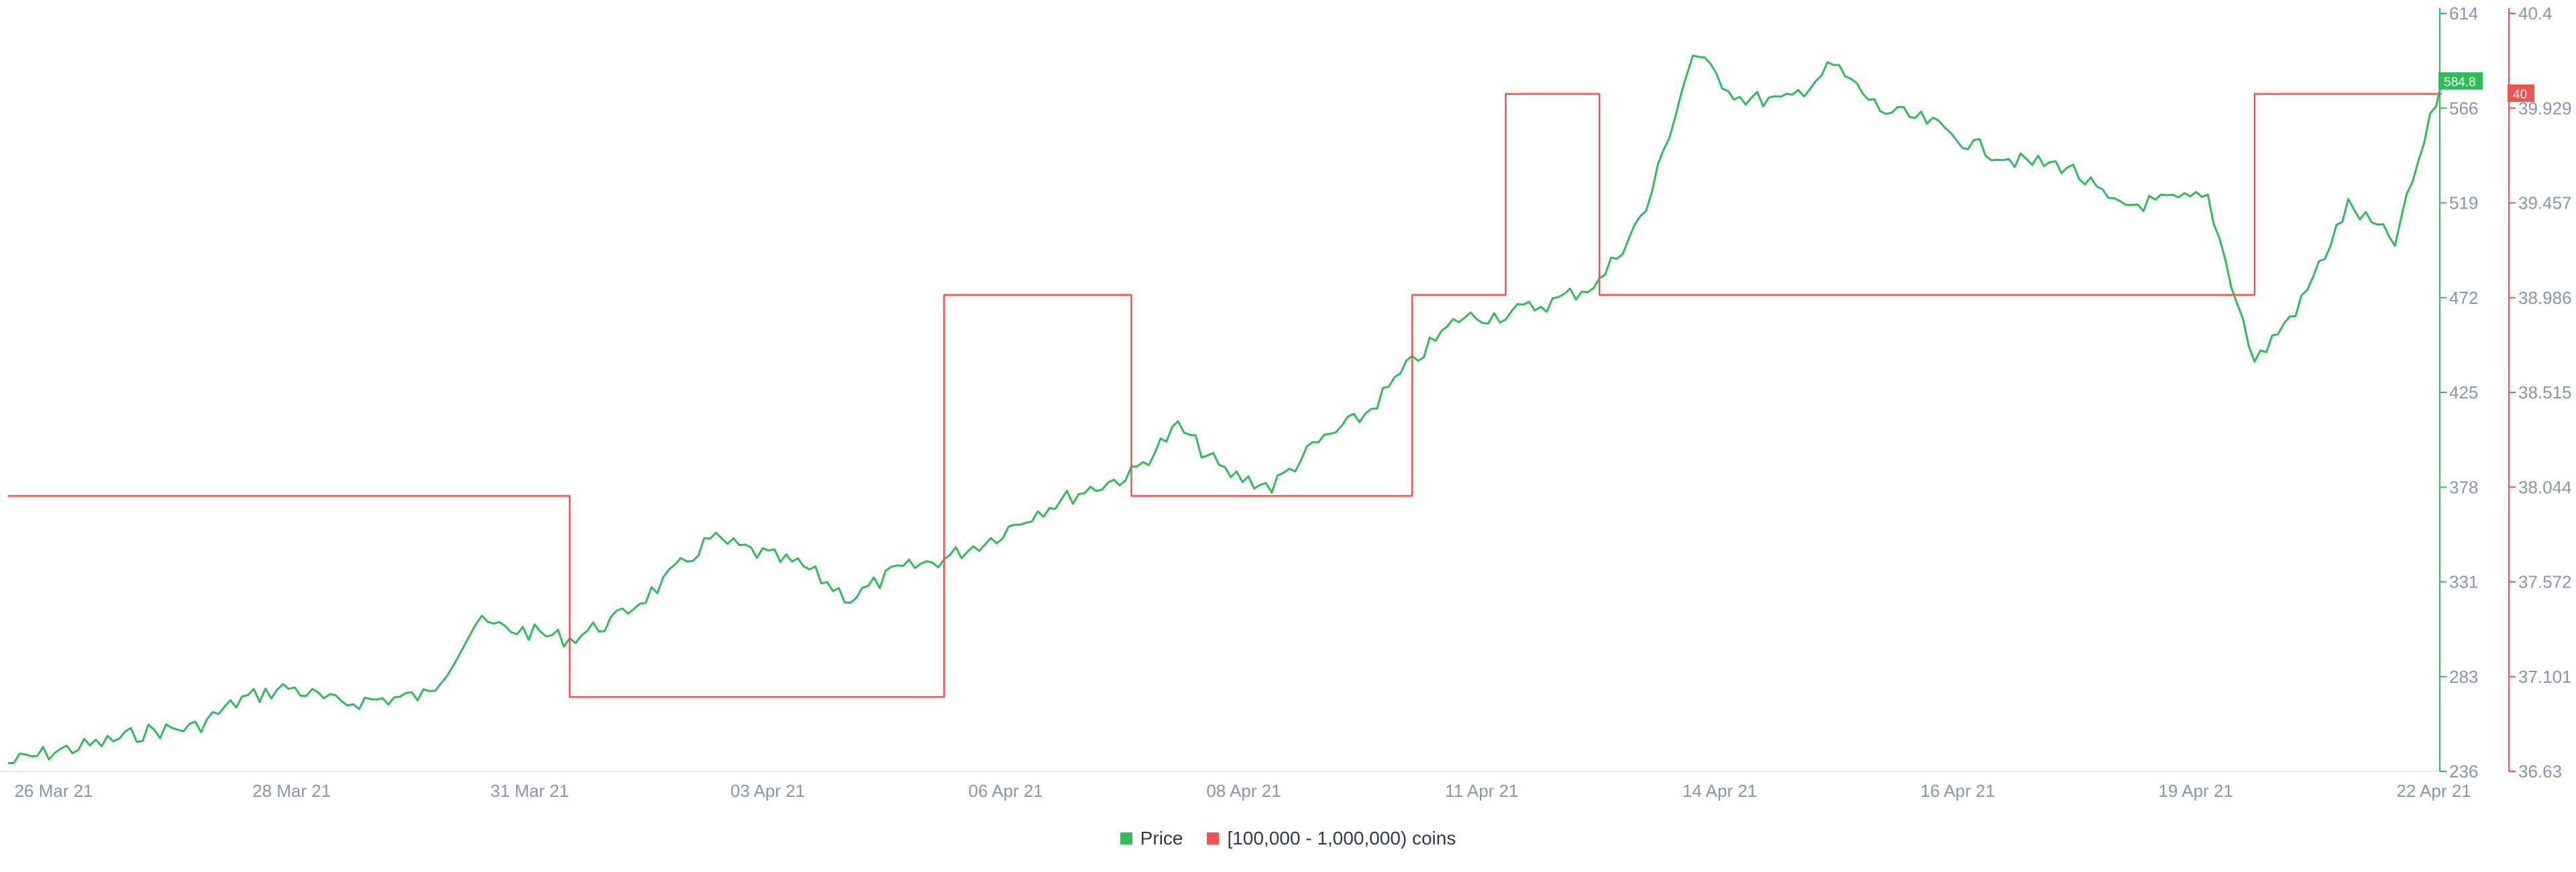 The image size is (2576, 872). I want to click on x-axis-tick-label: 11 Apr 21, so click(1481, 791).